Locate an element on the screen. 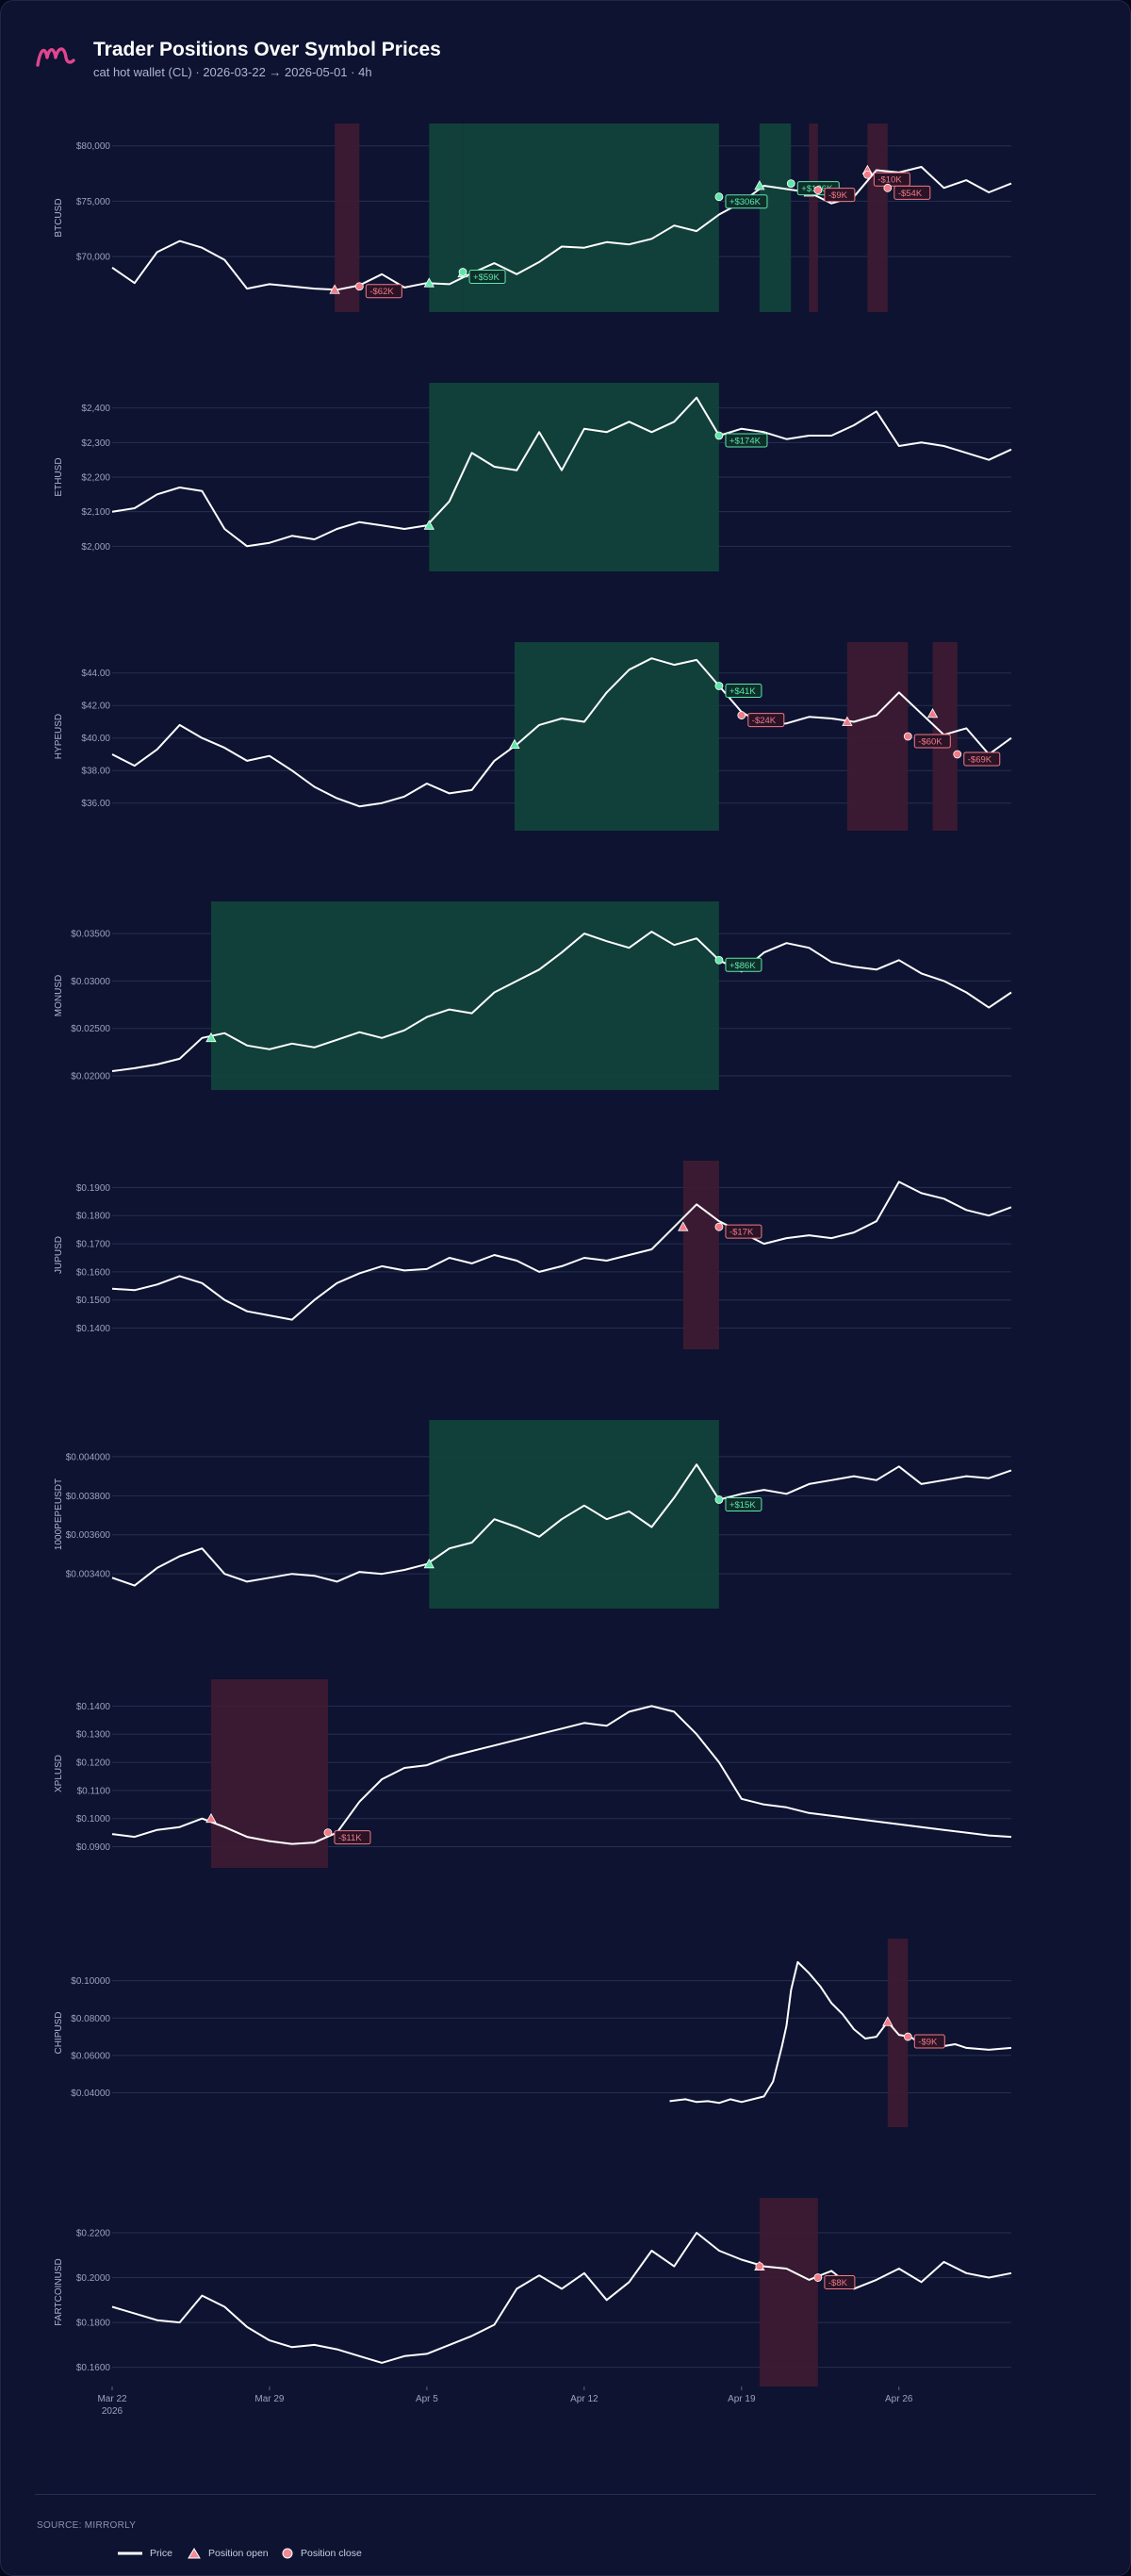 The image size is (1131, 2576). source-note: SOURCE: MIRRORLY is located at coordinates (87, 2525).